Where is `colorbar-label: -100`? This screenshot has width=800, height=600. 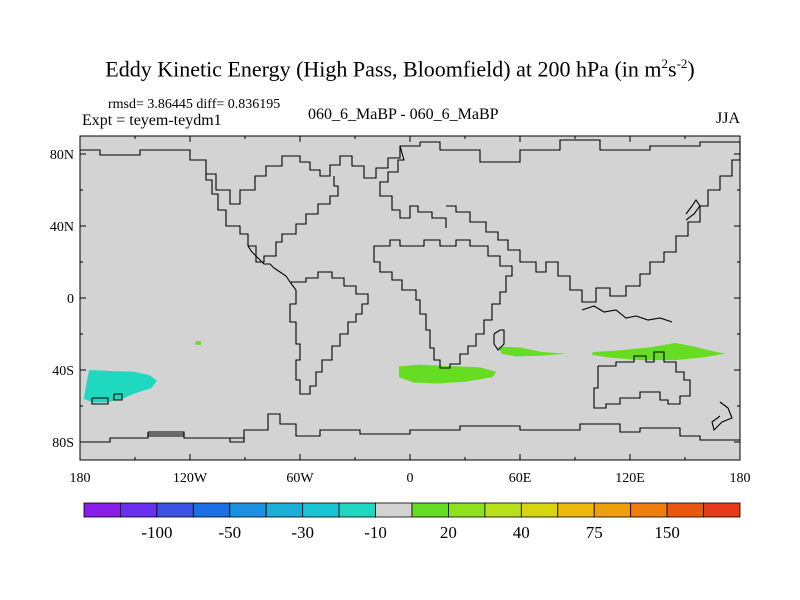 colorbar-label: -100 is located at coordinates (156, 532).